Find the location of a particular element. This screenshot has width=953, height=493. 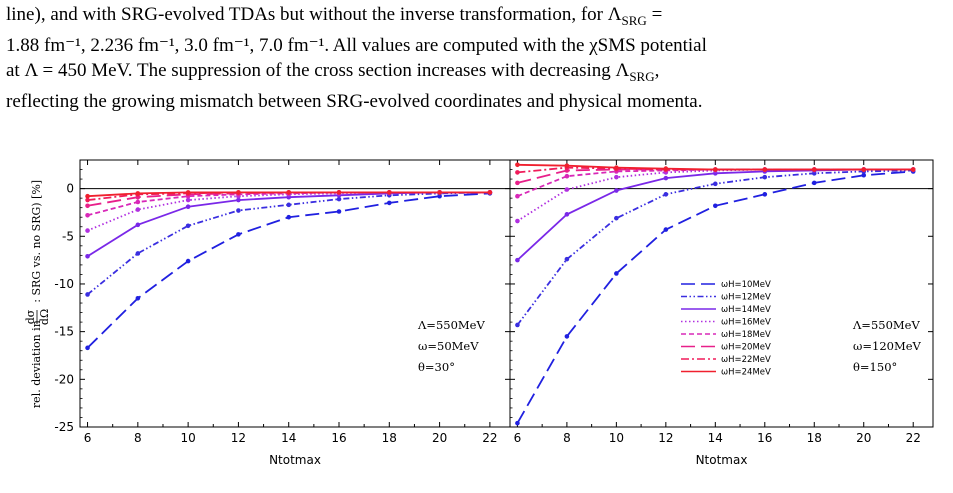

series-left-ωH=12MeV is located at coordinates (289, 243).